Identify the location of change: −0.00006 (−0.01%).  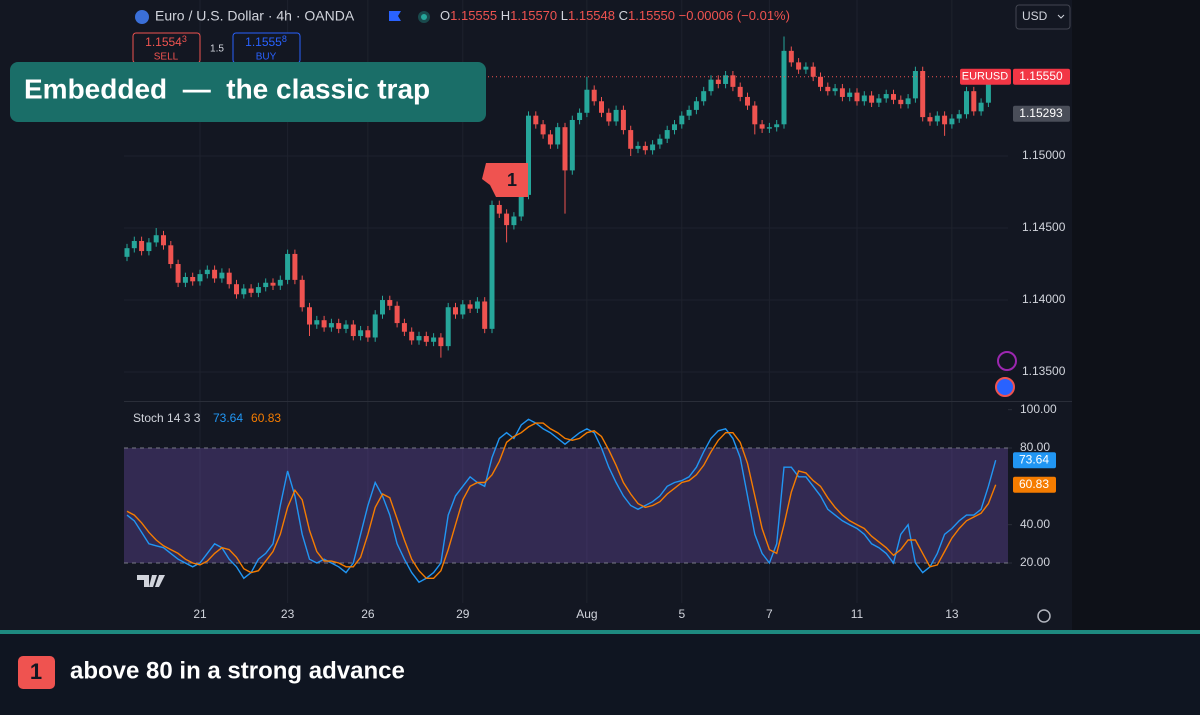
(734, 15).